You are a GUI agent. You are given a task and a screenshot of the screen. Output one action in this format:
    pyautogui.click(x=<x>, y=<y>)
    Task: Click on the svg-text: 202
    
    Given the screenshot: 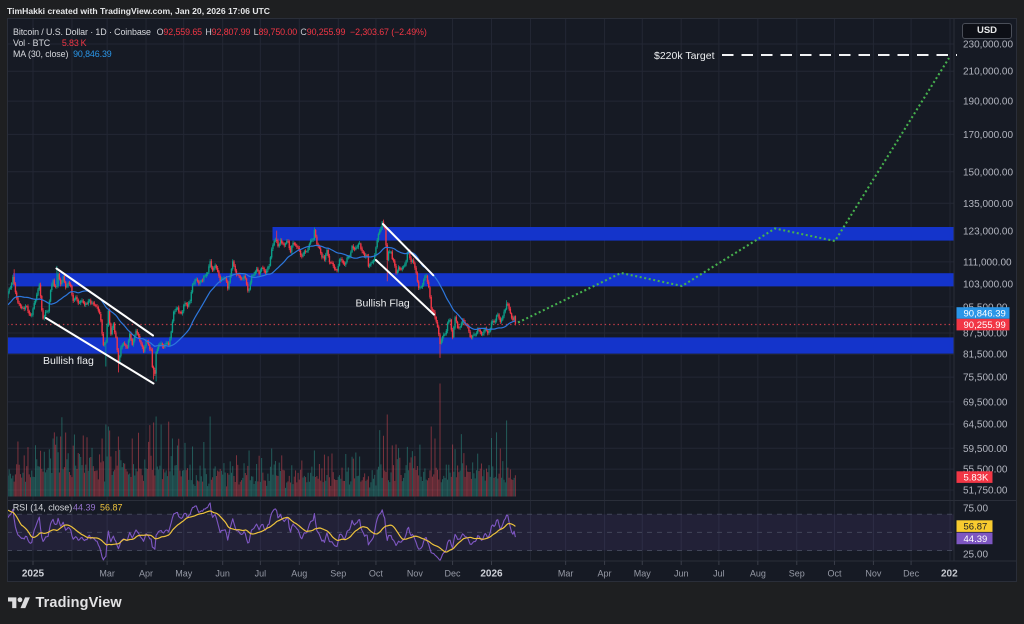 What is the action you would take?
    pyautogui.click(x=949, y=574)
    